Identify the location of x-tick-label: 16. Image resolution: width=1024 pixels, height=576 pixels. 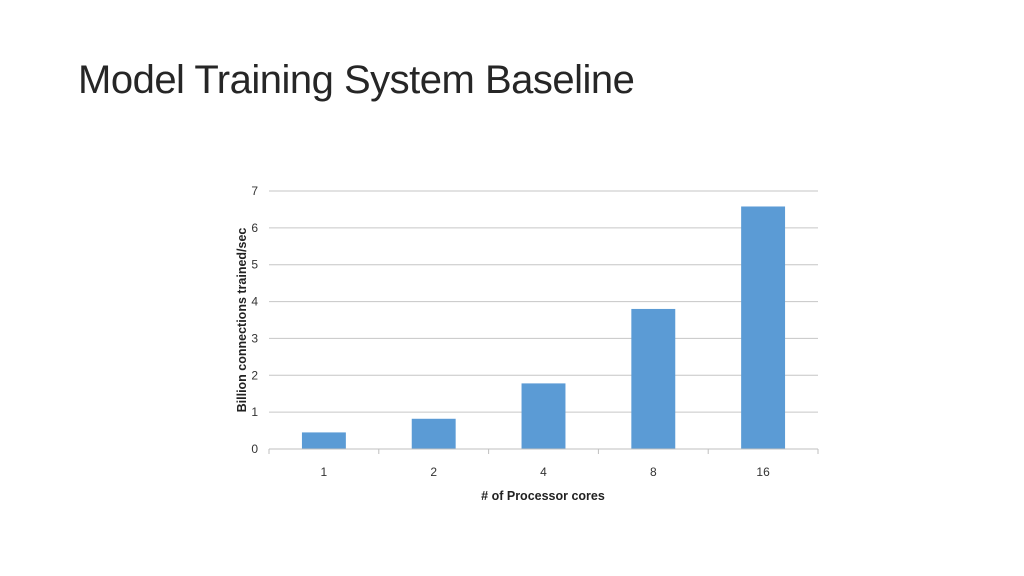
(763, 472).